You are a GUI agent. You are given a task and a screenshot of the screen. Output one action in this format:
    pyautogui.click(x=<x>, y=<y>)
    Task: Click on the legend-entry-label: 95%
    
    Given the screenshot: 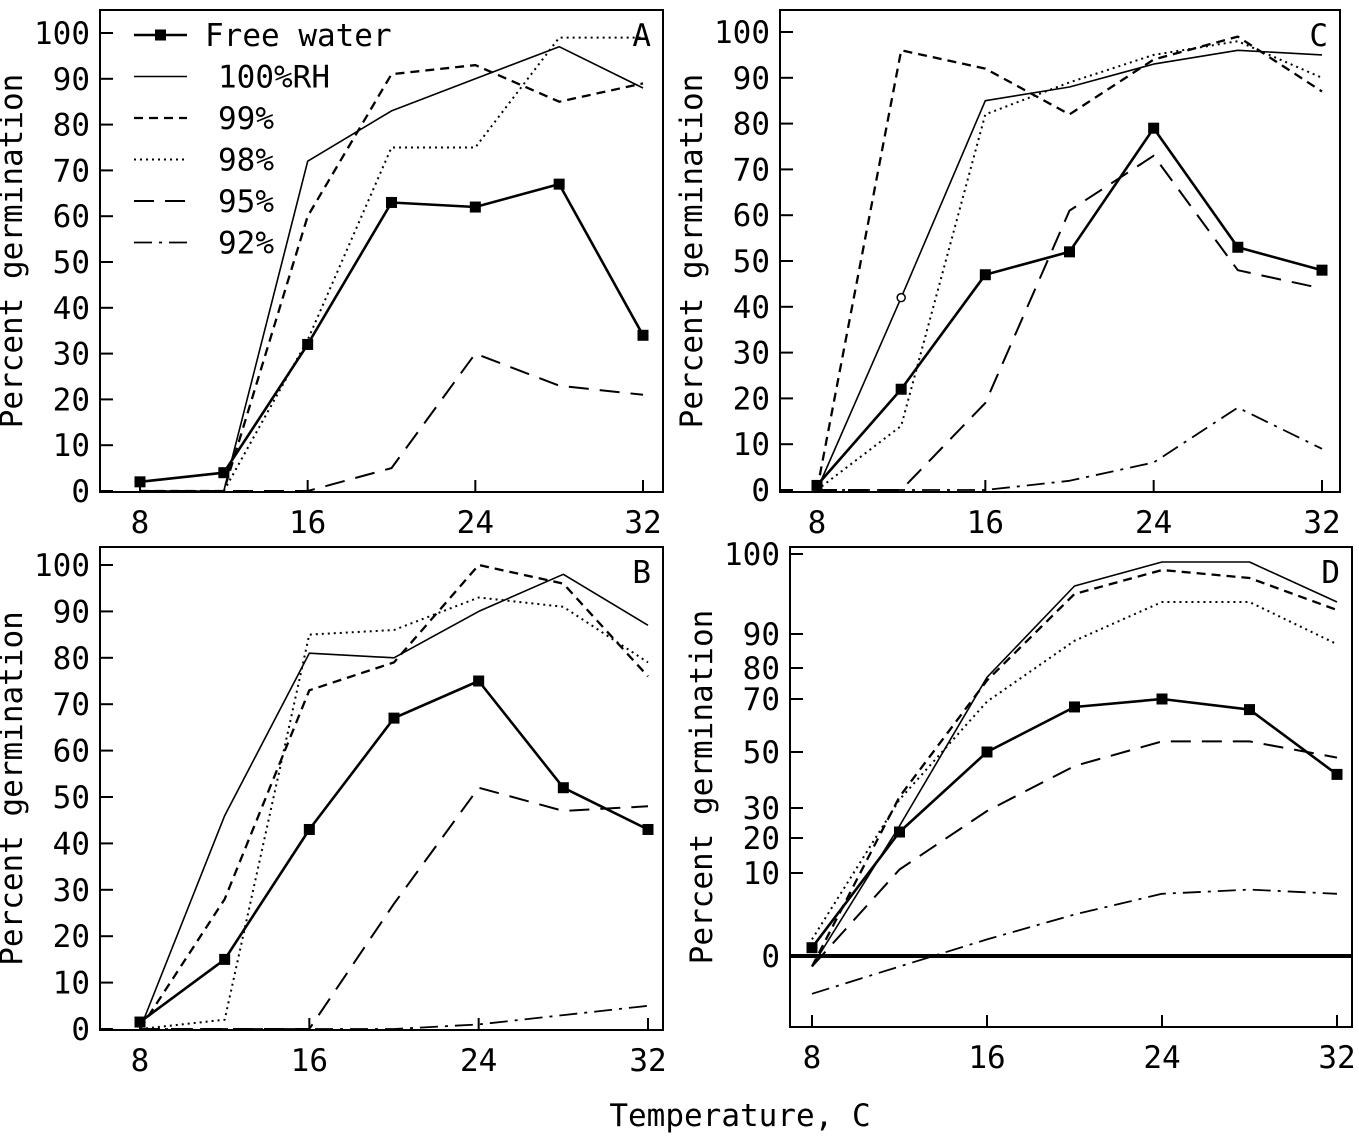 What is the action you would take?
    pyautogui.click(x=246, y=202)
    